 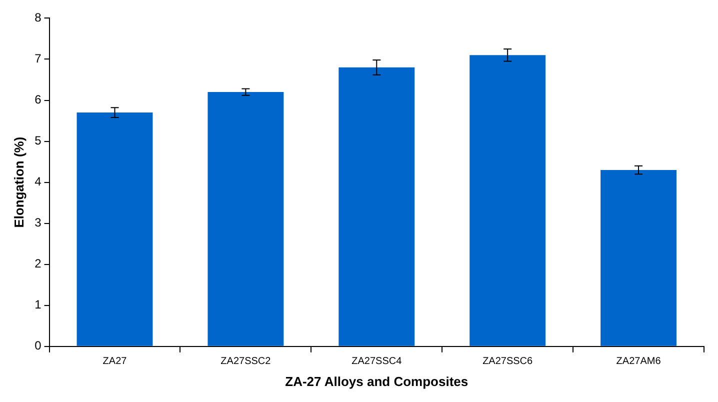 I want to click on x-tick-label: ZA27SSC2, so click(x=246, y=362).